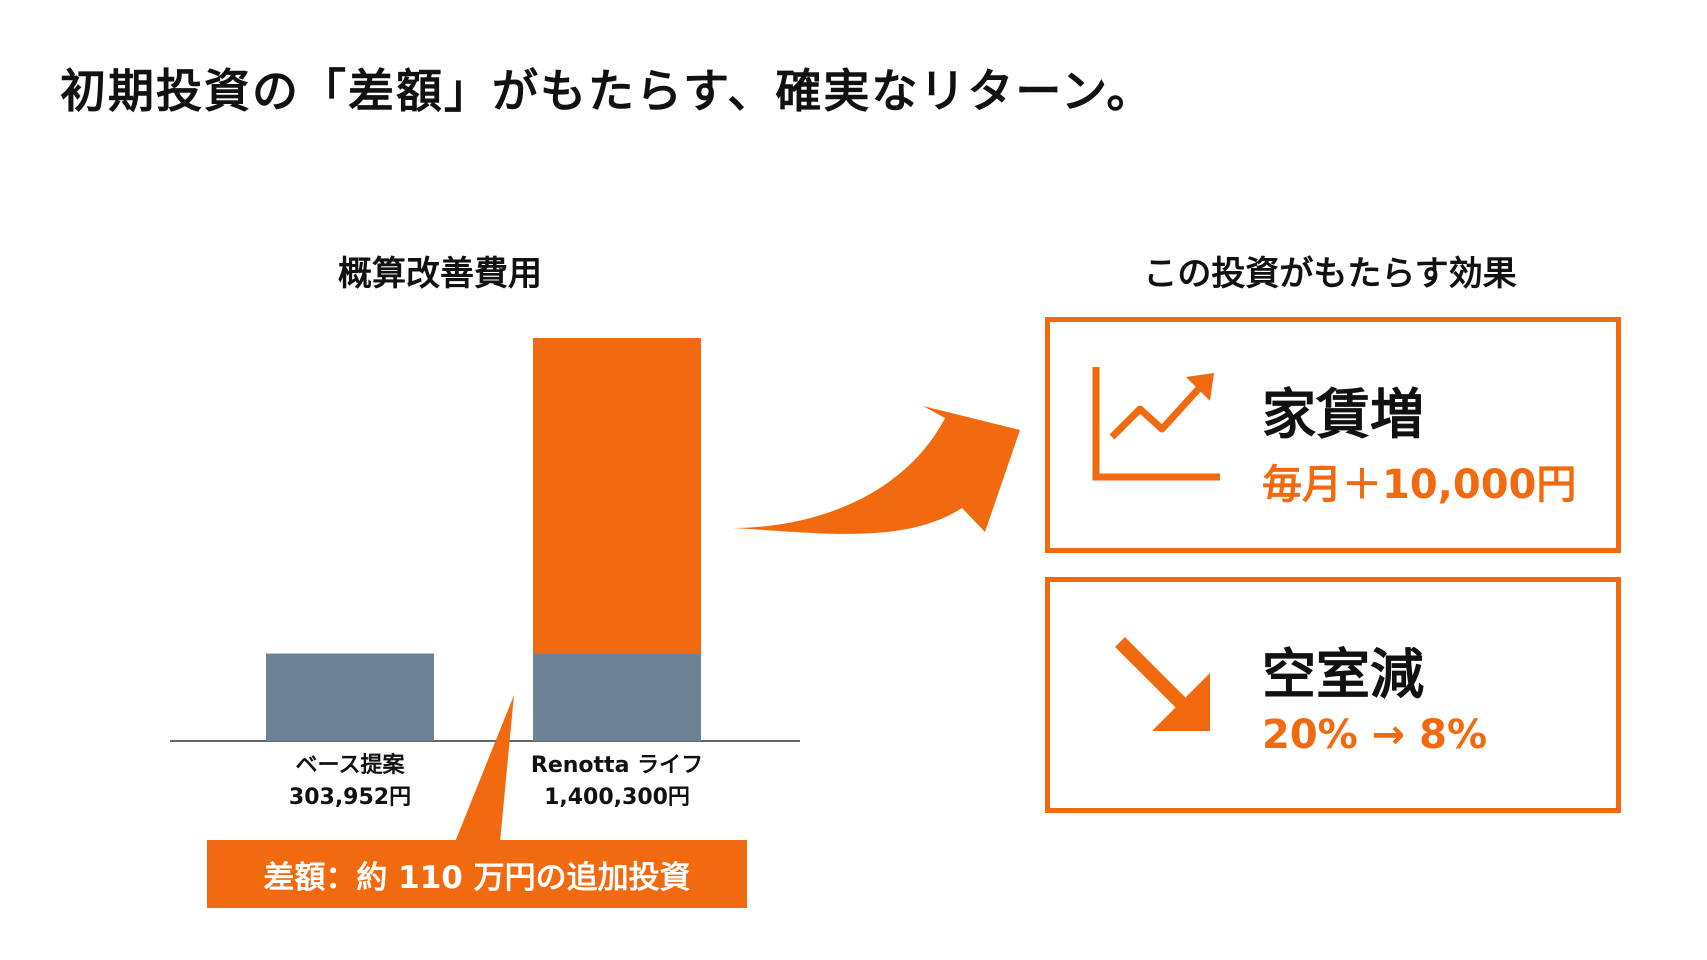 The width and height of the screenshot is (1707, 960). I want to click on bar-value-renotta: 1,400,300円, so click(617, 797).